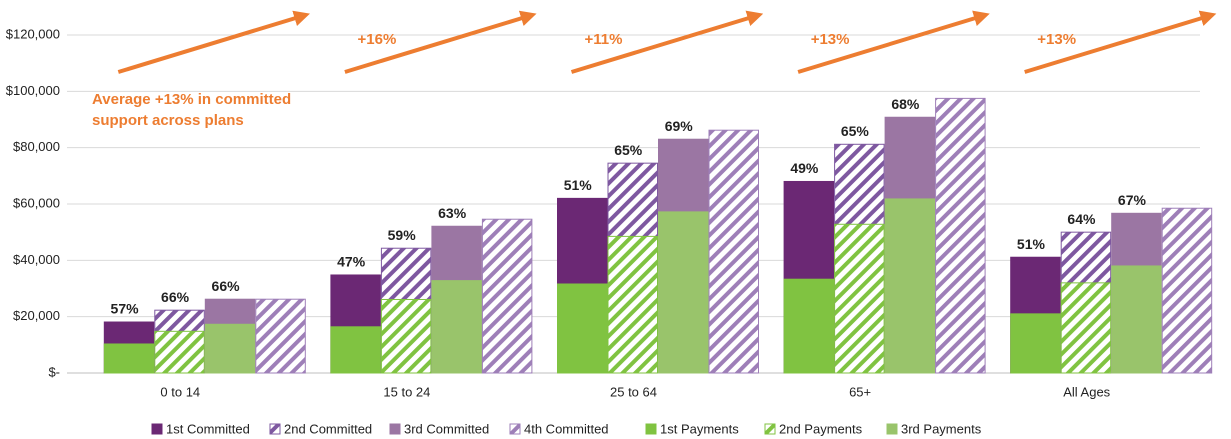 The width and height of the screenshot is (1231, 439). What do you see at coordinates (804, 168) in the screenshot?
I see `percent-label: 49%` at bounding box center [804, 168].